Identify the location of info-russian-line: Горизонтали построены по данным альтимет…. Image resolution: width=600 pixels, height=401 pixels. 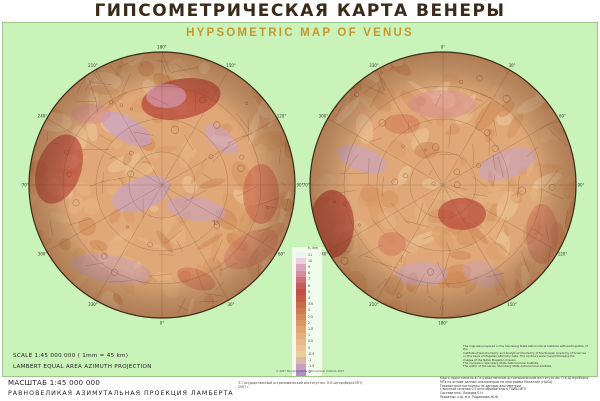
(480, 385).